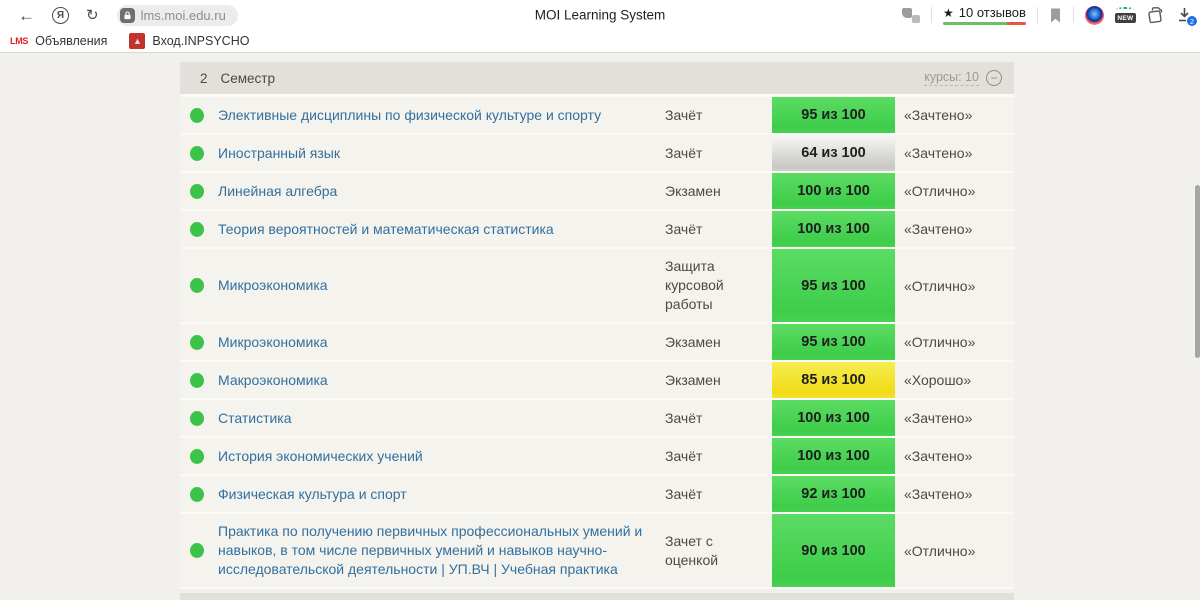  What do you see at coordinates (60, 15) in the screenshot?
I see `yandex-logo-icon: Я` at bounding box center [60, 15].